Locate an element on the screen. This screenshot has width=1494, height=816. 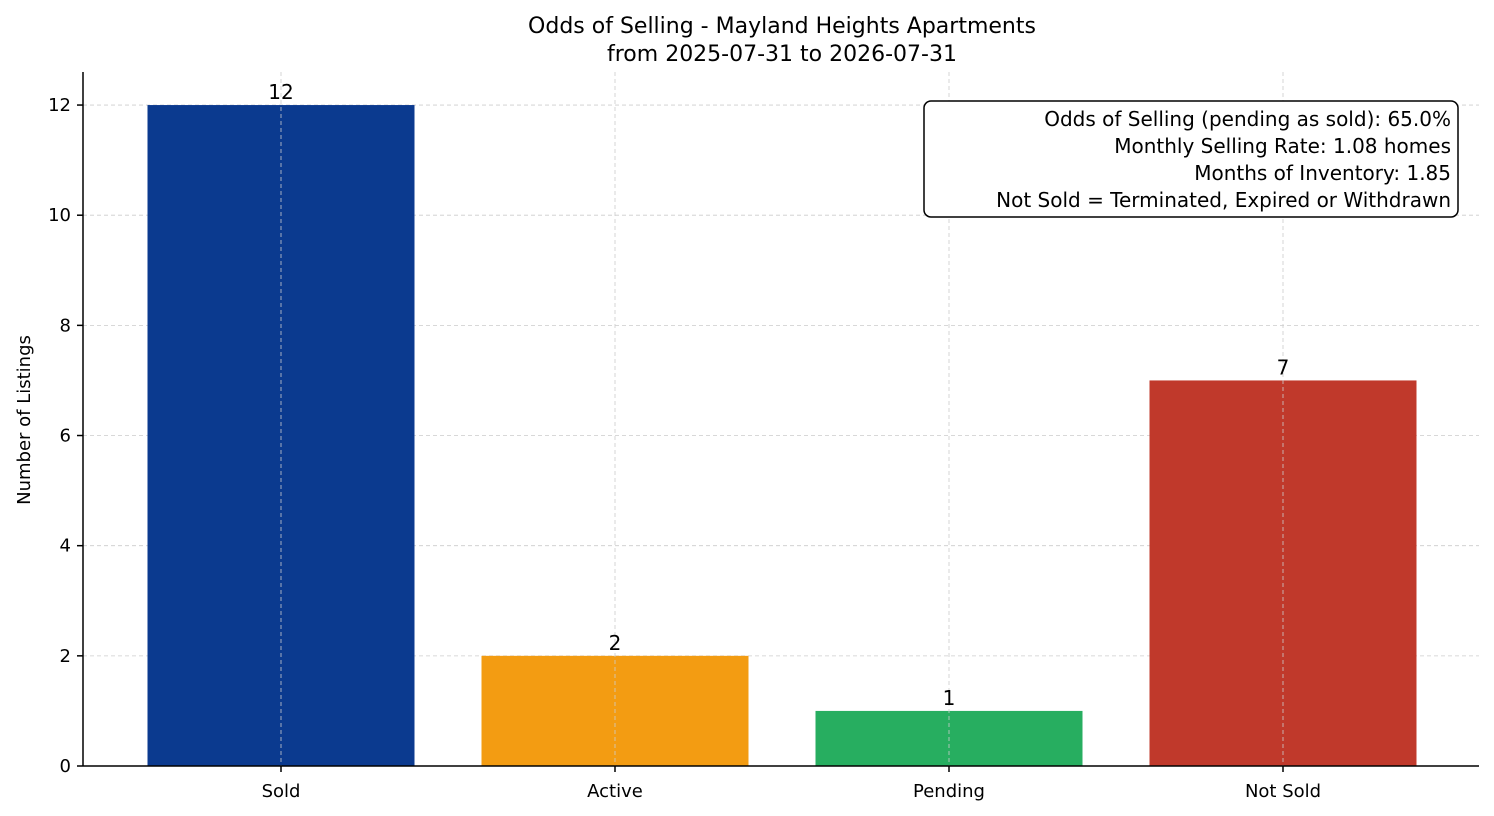
annotation-frame is located at coordinates (1191, 159).